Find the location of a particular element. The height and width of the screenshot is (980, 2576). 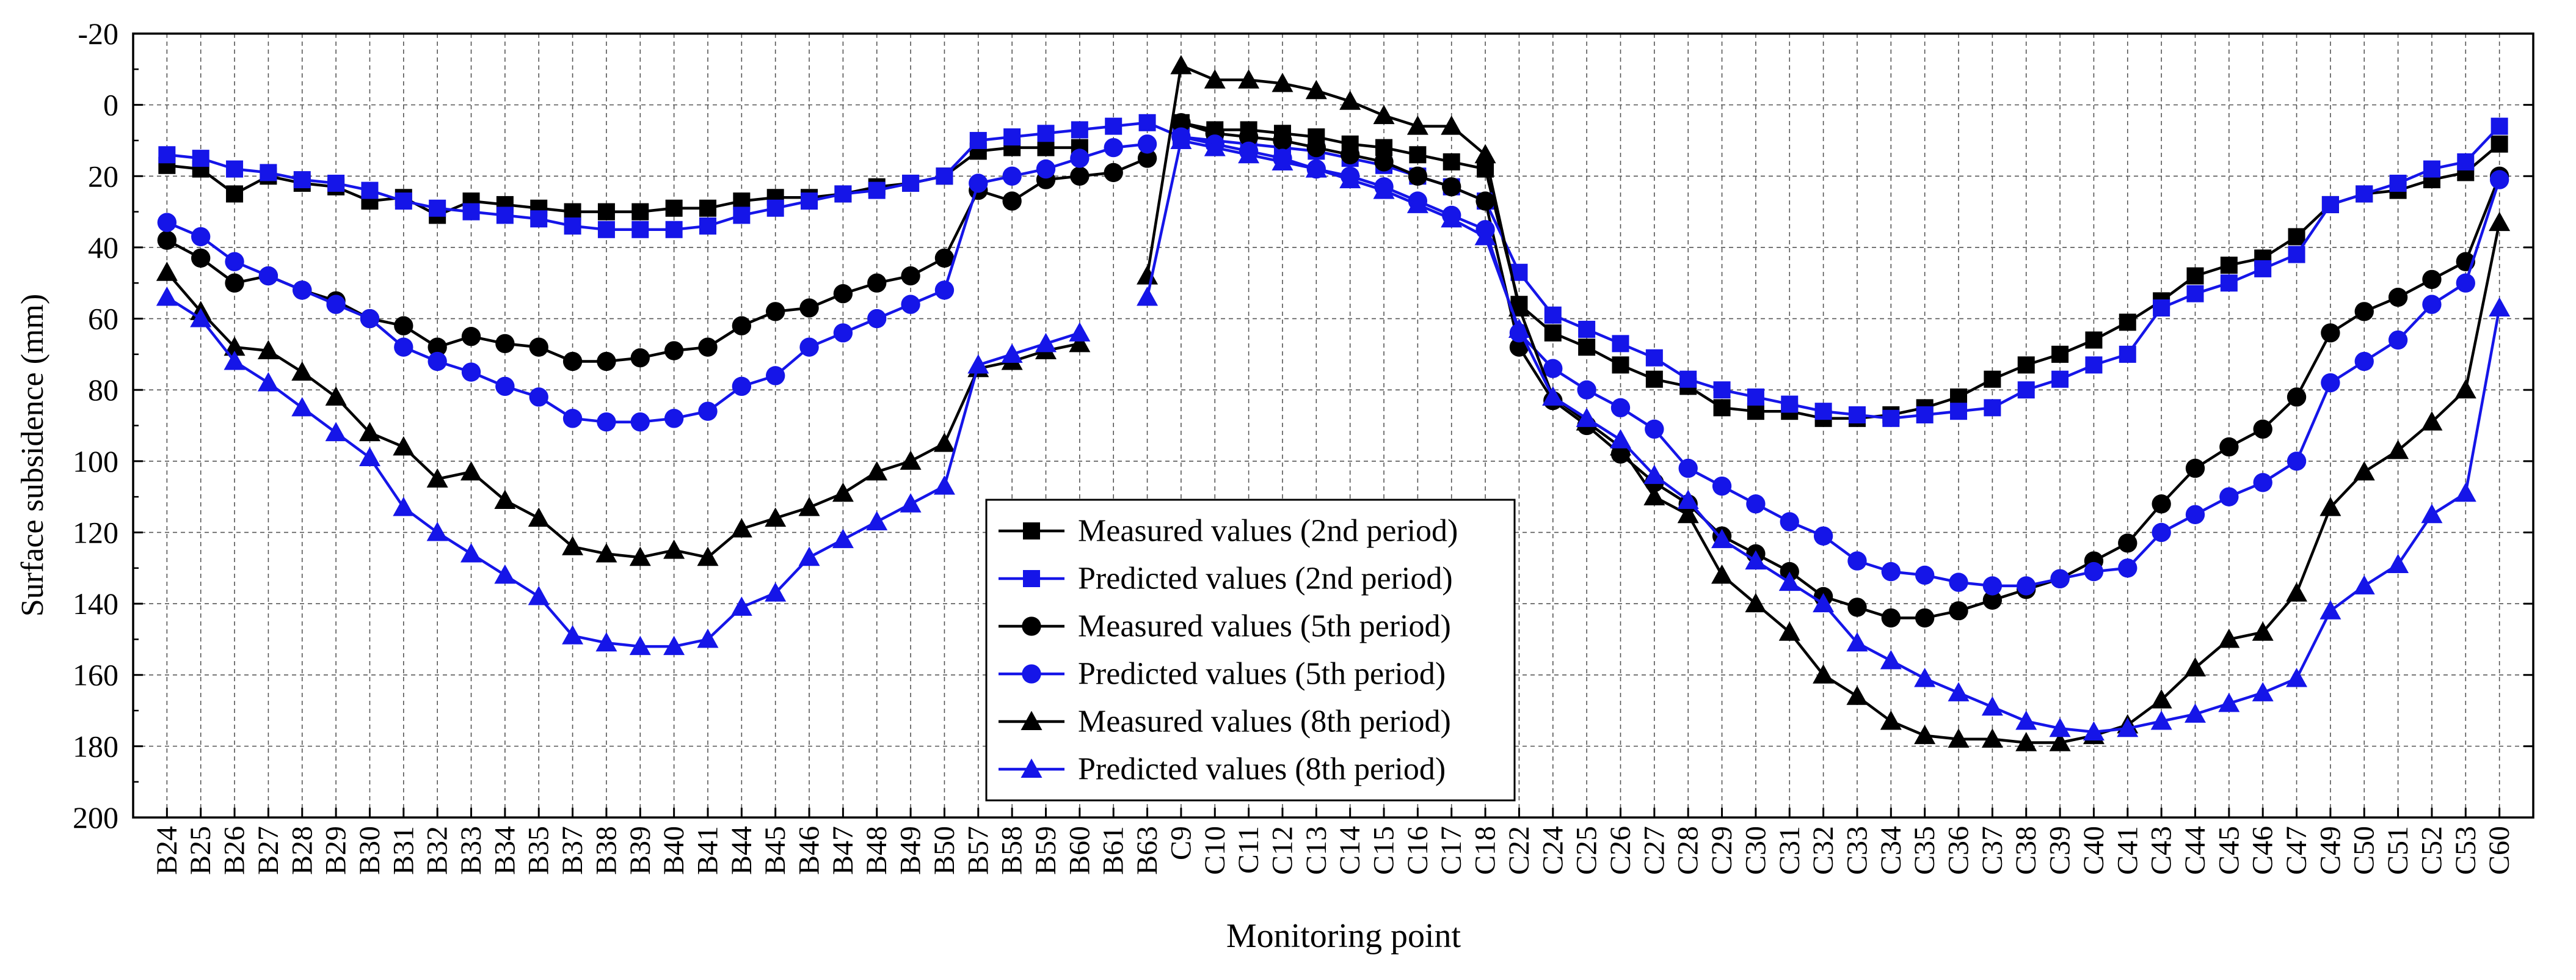

x-tick-label: C50 is located at coordinates (2365, 851).